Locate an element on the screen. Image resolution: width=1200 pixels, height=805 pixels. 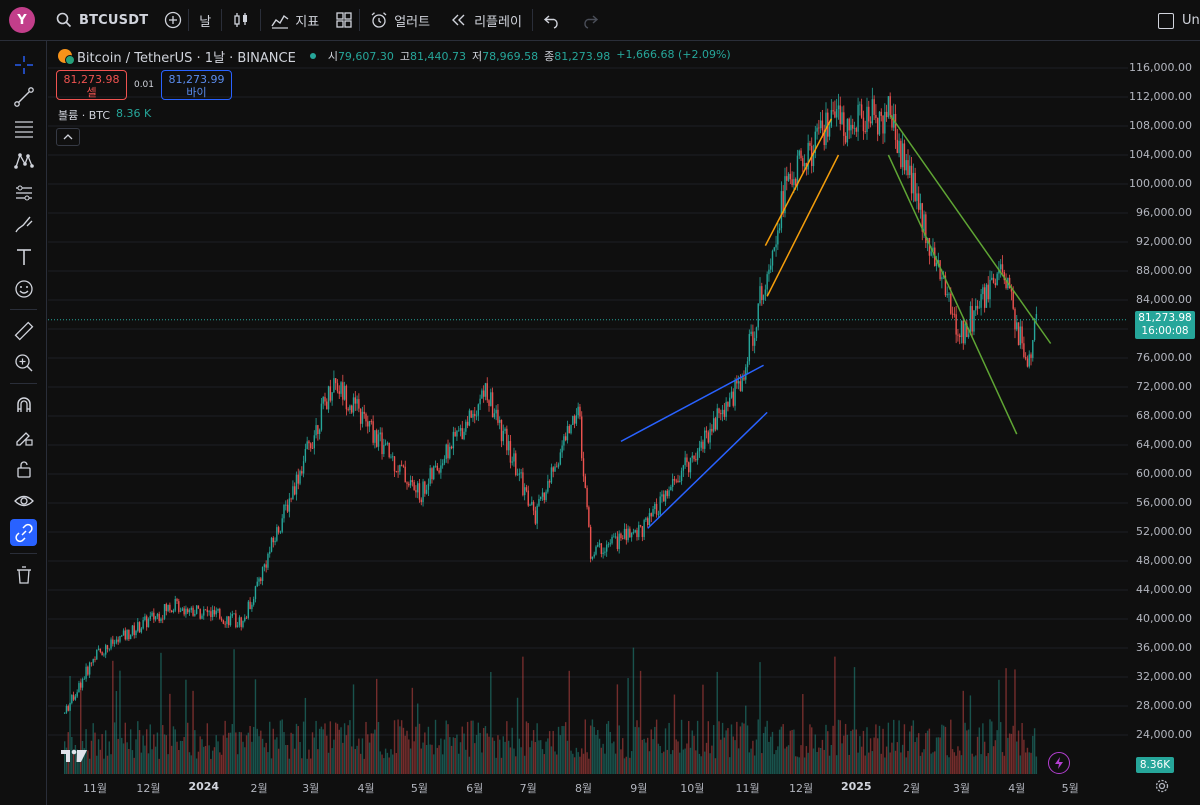
sync-drawings-tool is located at coordinates (23, 532).